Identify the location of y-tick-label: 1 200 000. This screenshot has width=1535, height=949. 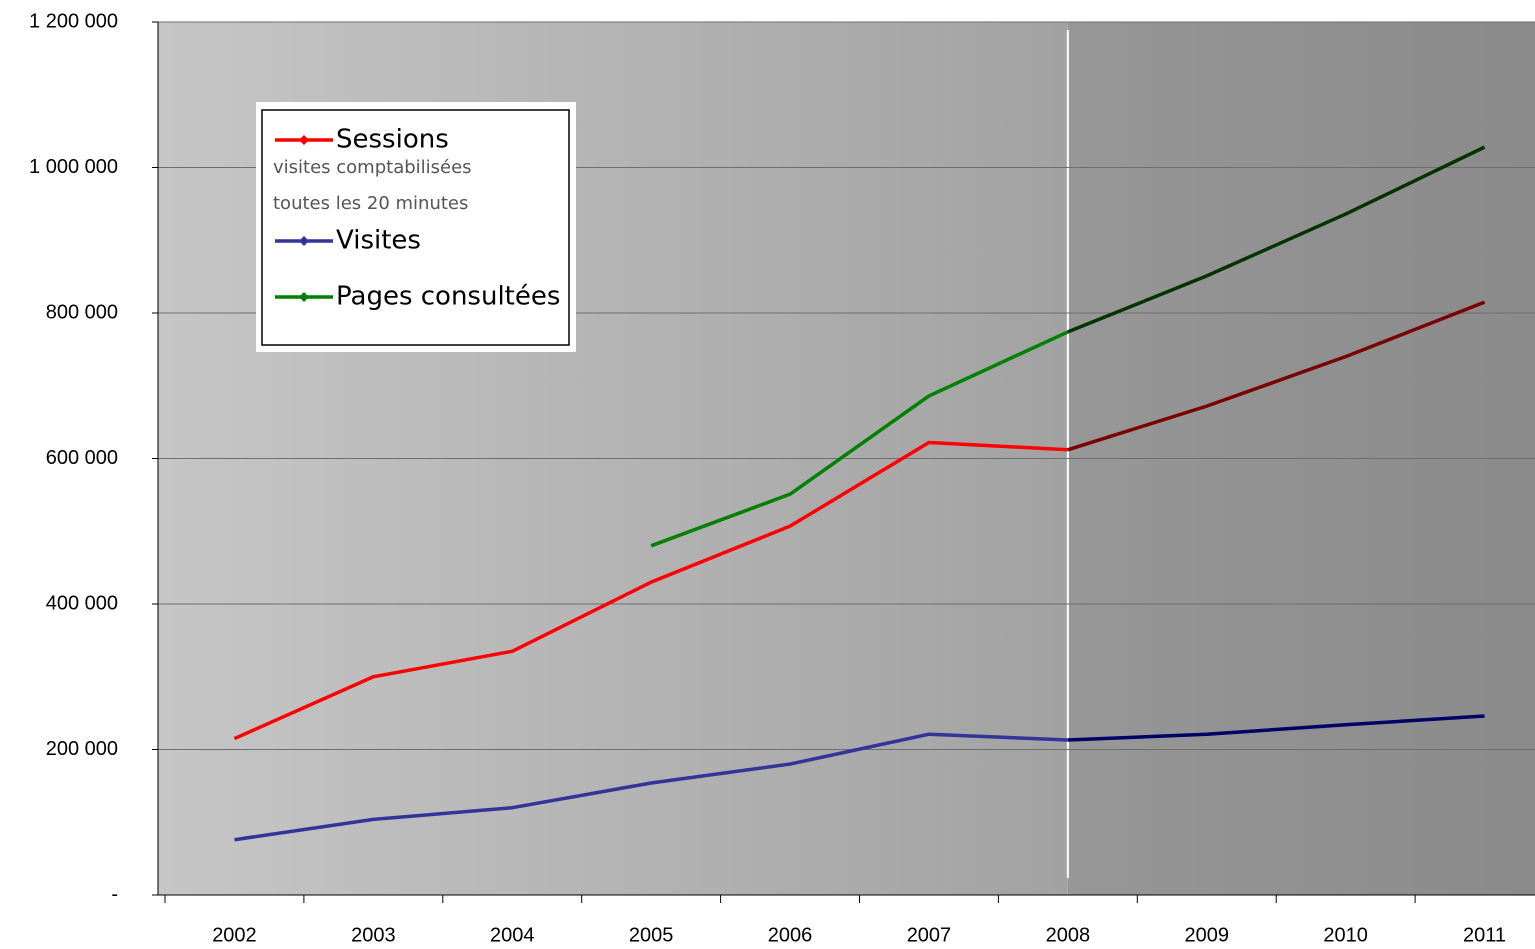
(73, 21).